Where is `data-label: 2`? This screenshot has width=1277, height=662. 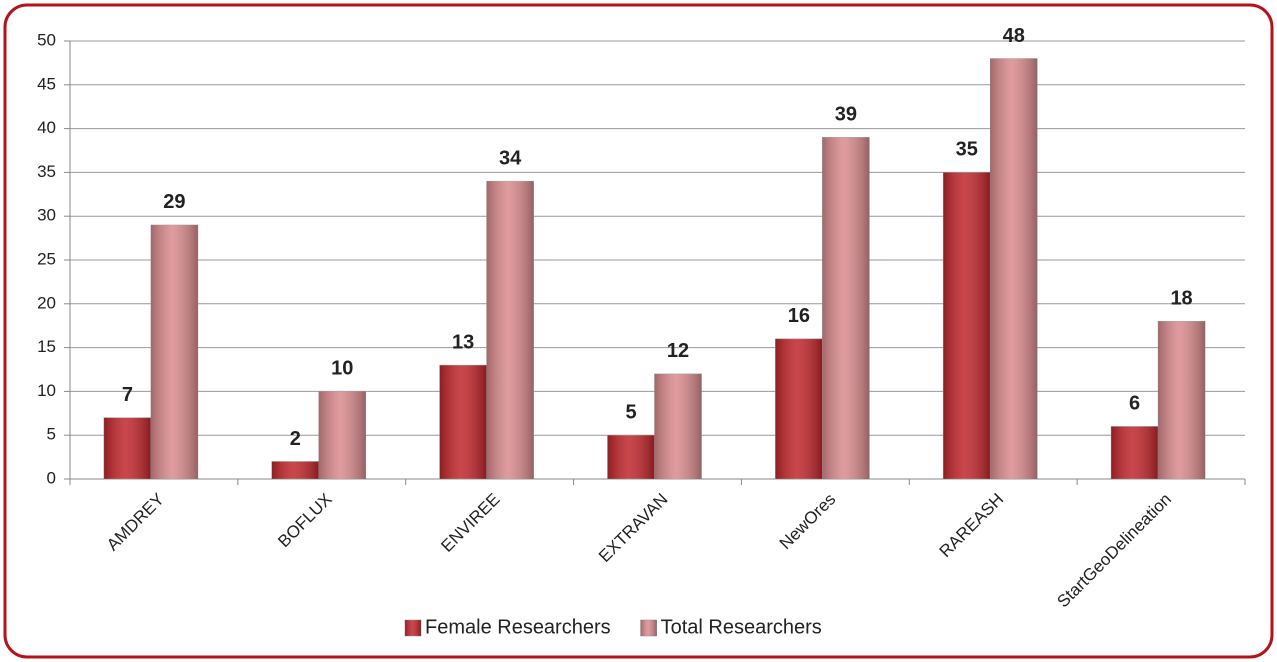
data-label: 2 is located at coordinates (295, 439).